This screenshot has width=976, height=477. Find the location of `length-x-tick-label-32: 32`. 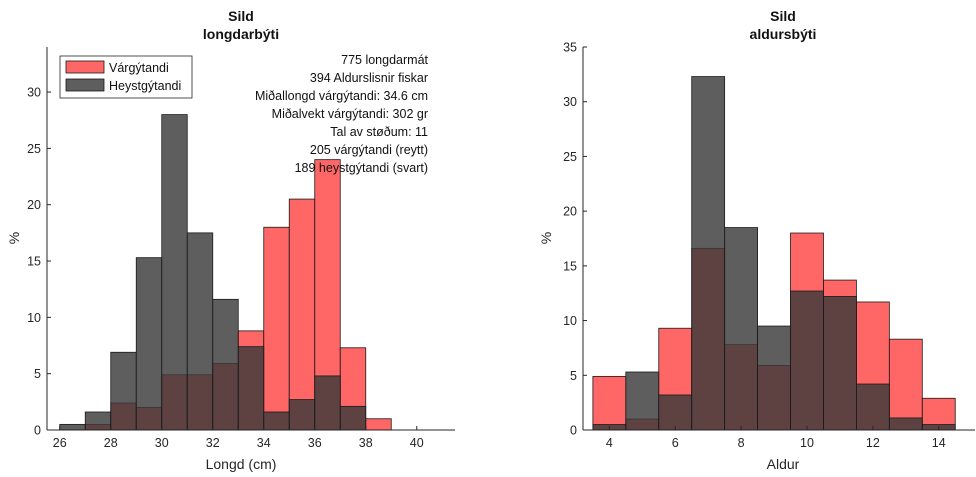

length-x-tick-label-32: 32 is located at coordinates (213, 443).